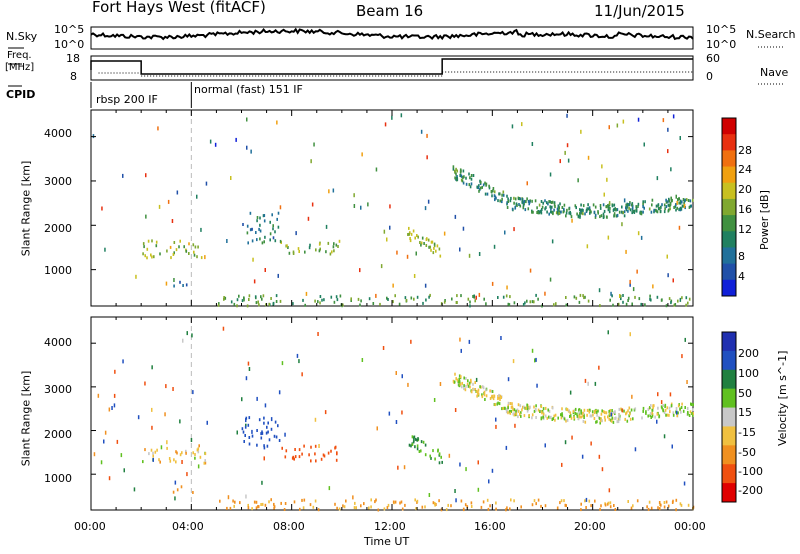 The height and width of the screenshot is (554, 800). What do you see at coordinates (750, 471) in the screenshot?
I see `vel-cbar-tick-m100: -100` at bounding box center [750, 471].